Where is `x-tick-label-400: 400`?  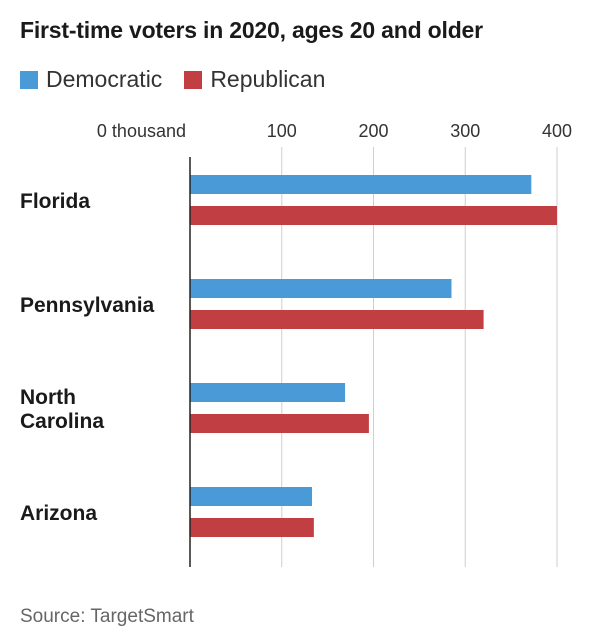
x-tick-label-400: 400 is located at coordinates (557, 131).